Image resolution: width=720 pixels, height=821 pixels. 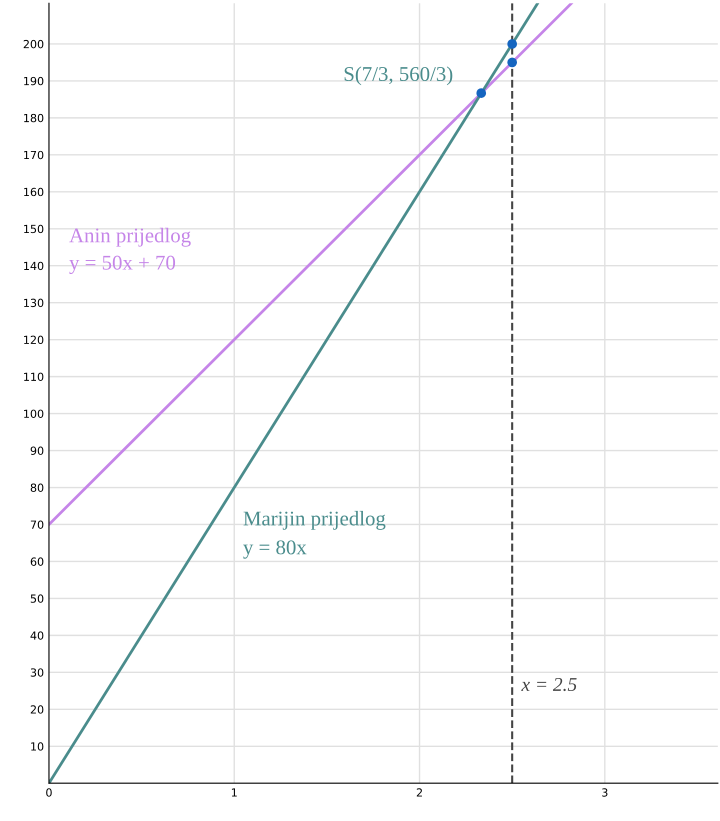 What do you see at coordinates (34, 340) in the screenshot?
I see `y-tick-label: 120` at bounding box center [34, 340].